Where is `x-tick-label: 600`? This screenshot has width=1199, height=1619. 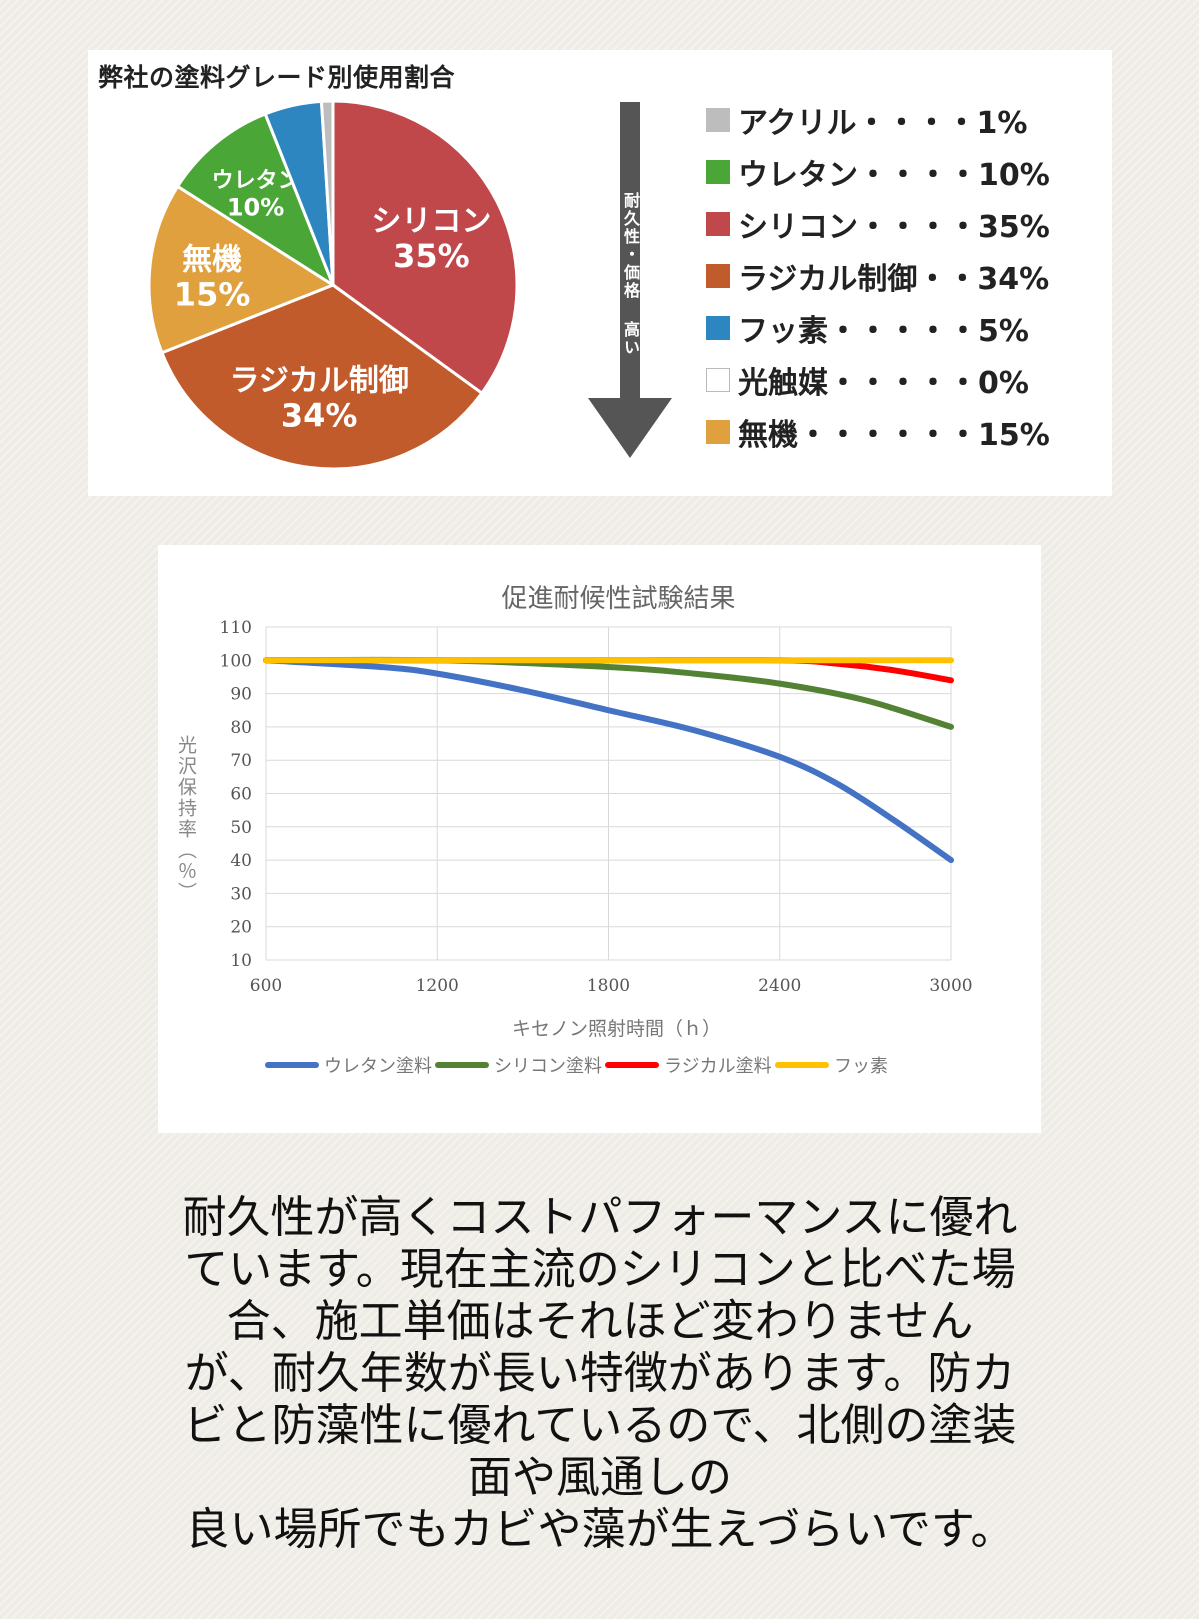
x-tick-label: 600 is located at coordinates (266, 986).